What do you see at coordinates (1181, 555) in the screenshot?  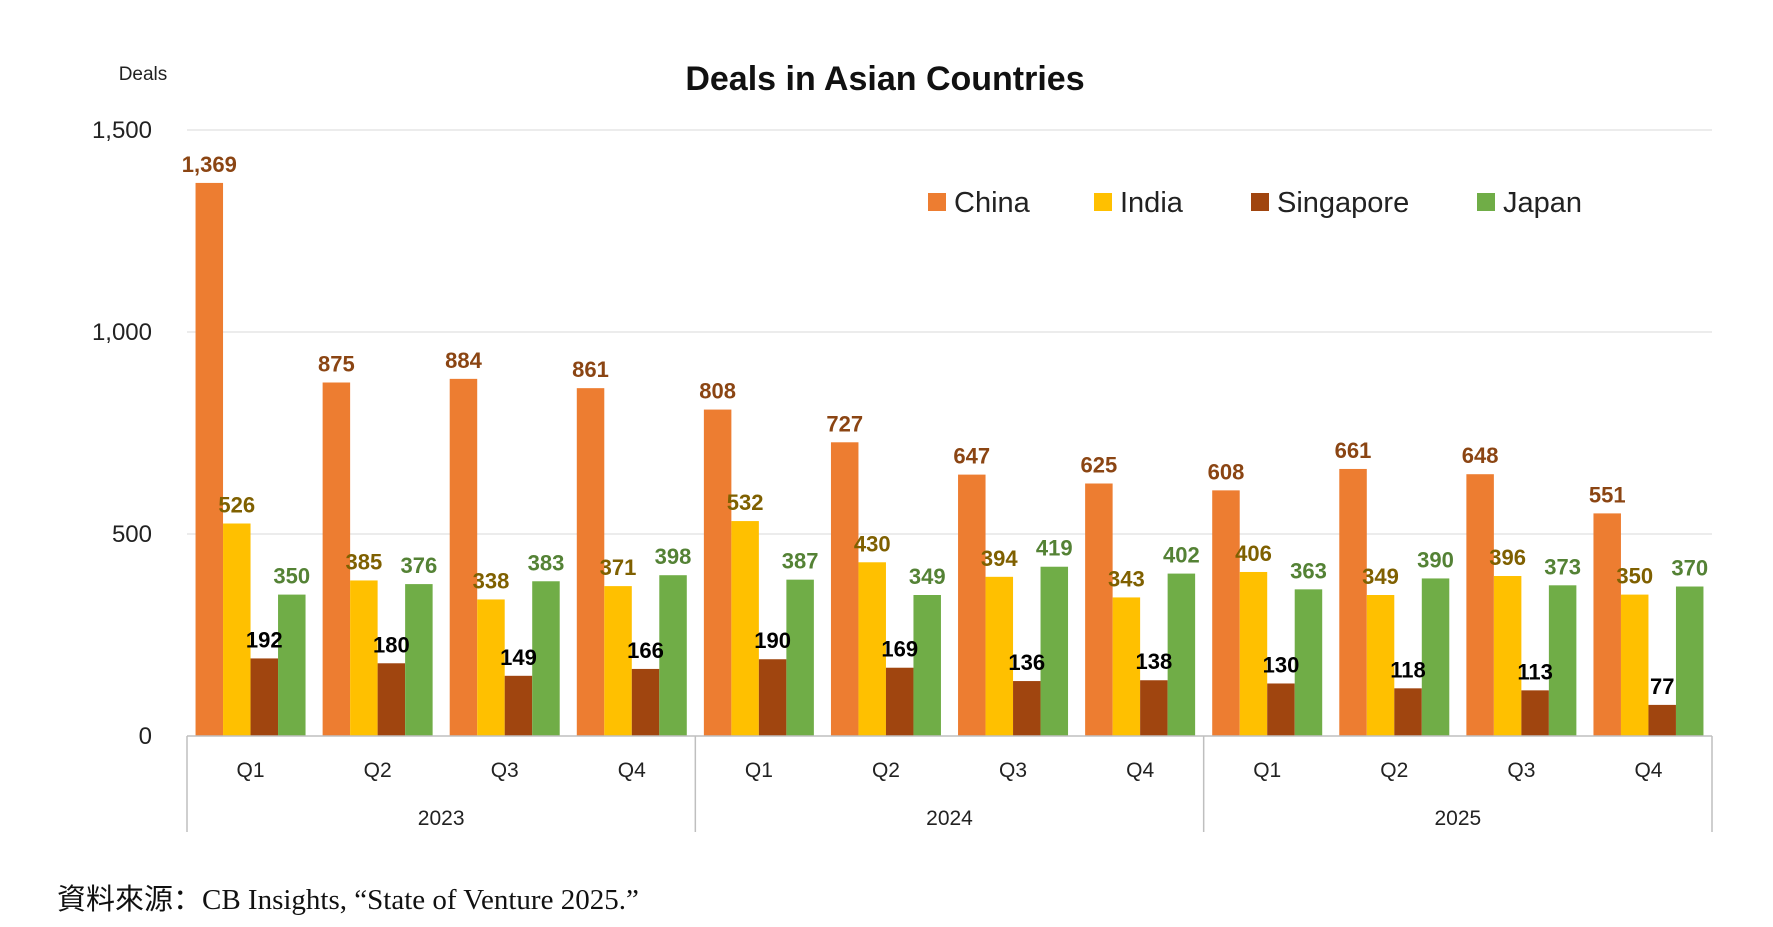 I see `data-label-japan: 402` at bounding box center [1181, 555].